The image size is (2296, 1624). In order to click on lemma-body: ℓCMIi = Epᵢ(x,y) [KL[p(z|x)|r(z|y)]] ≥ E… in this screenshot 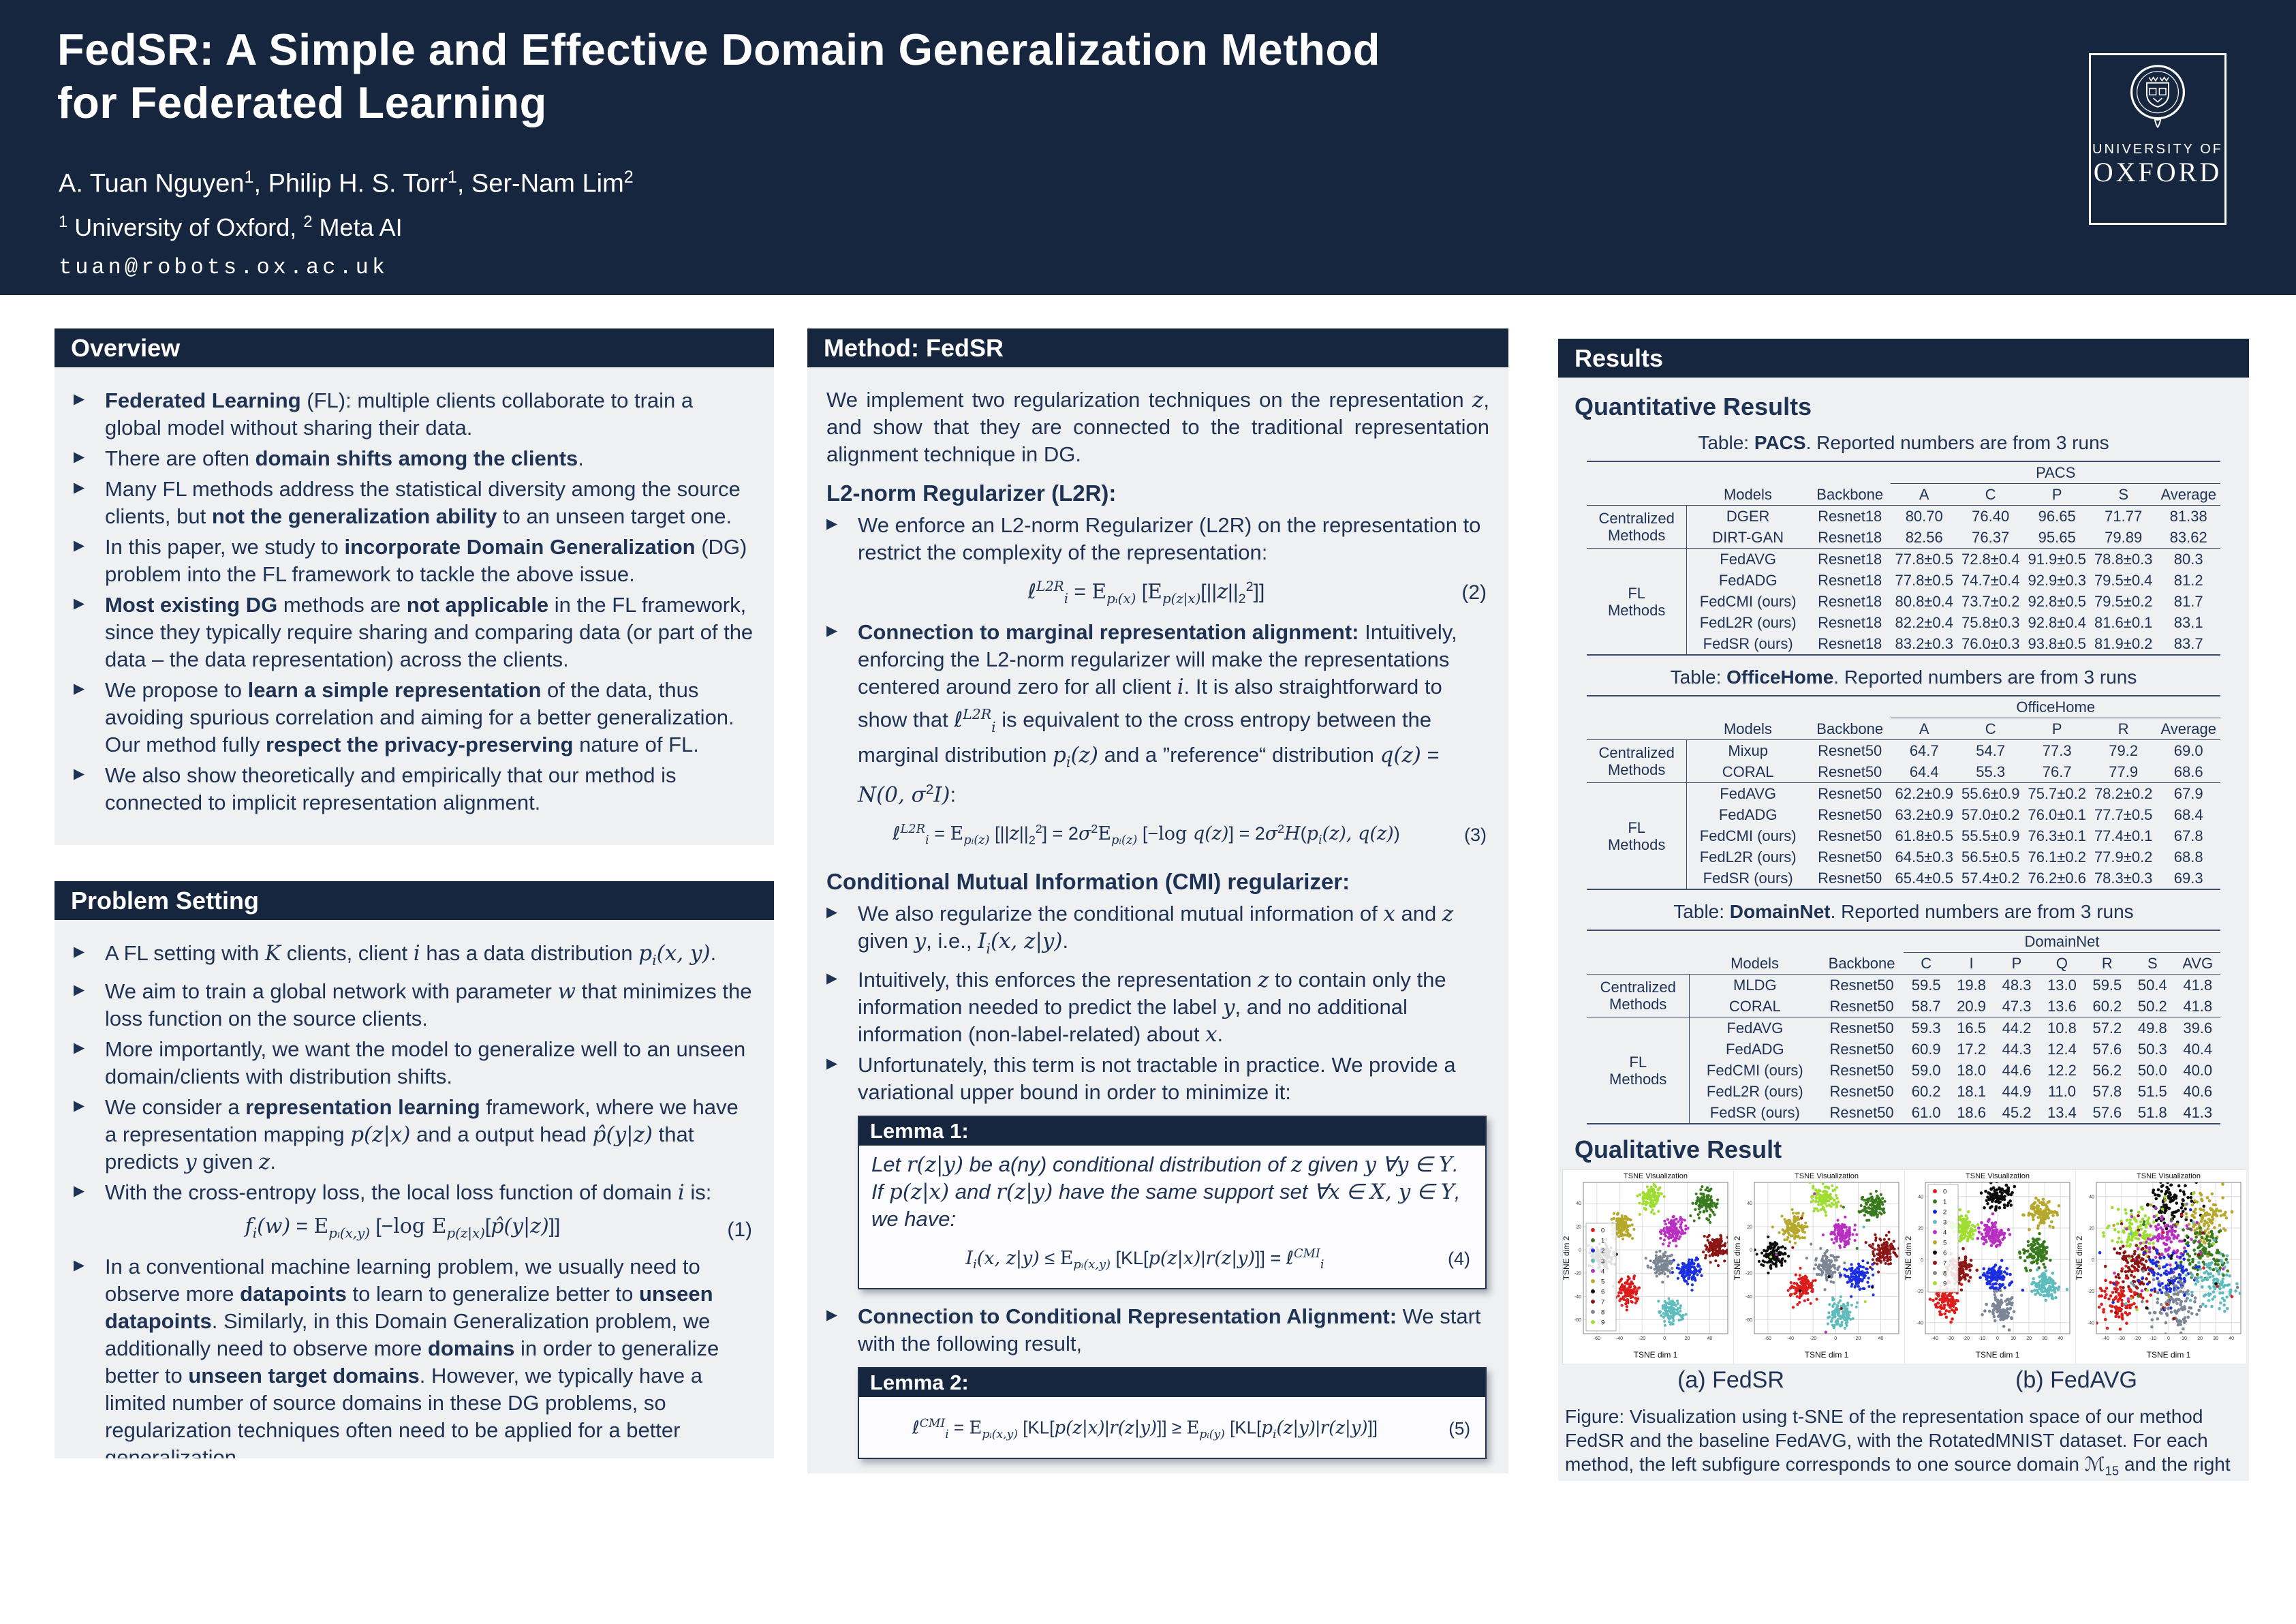, I will do `click(1172, 1427)`.